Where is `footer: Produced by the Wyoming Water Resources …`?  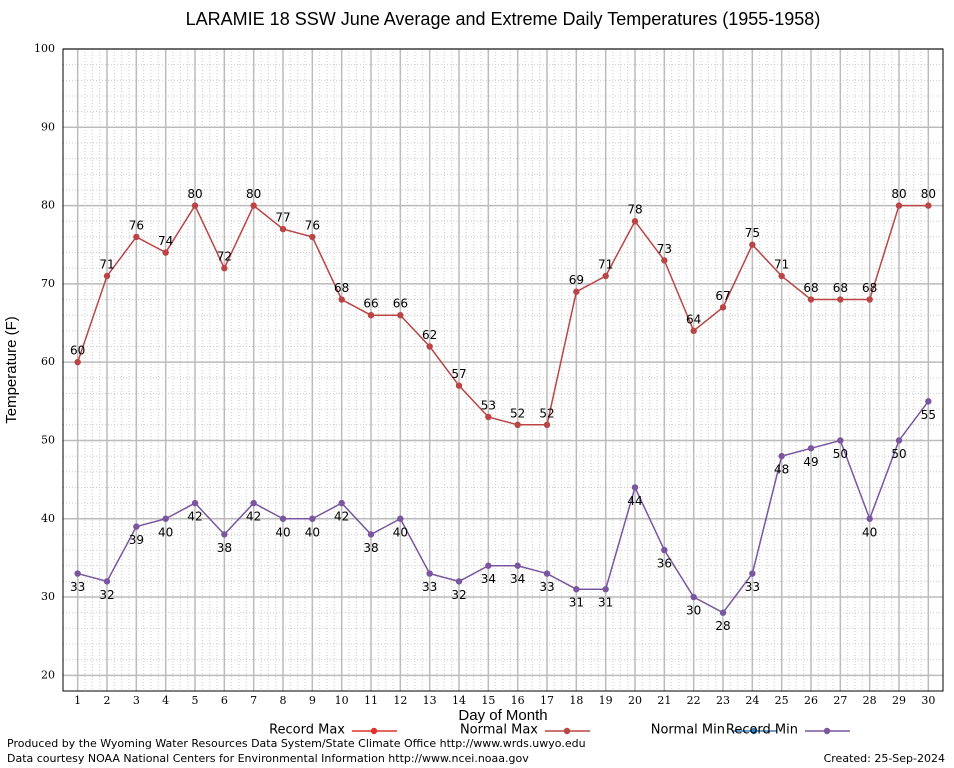
footer: Produced by the Wyoming Water Resources … is located at coordinates (296, 743).